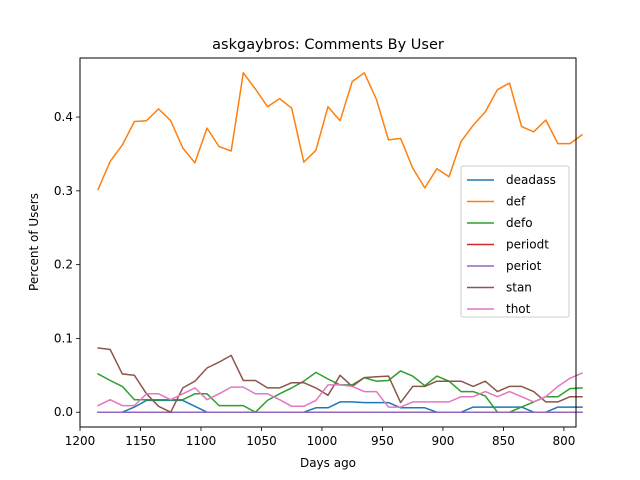  Describe the element at coordinates (63, 117) in the screenshot. I see `y-tick-label: 0.4` at that location.